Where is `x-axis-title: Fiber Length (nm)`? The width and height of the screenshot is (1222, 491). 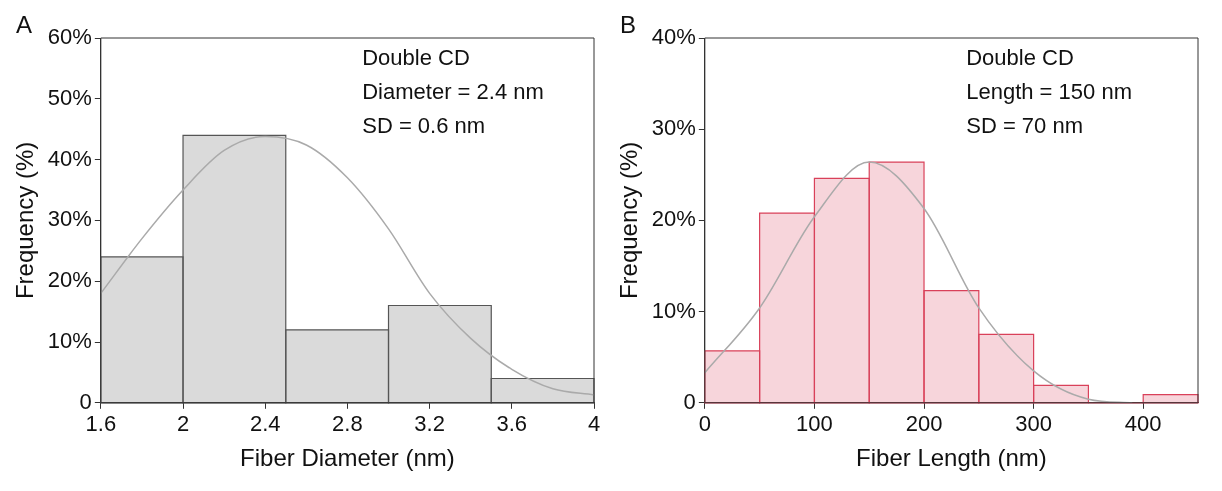 x-axis-title: Fiber Length (nm) is located at coordinates (951, 458).